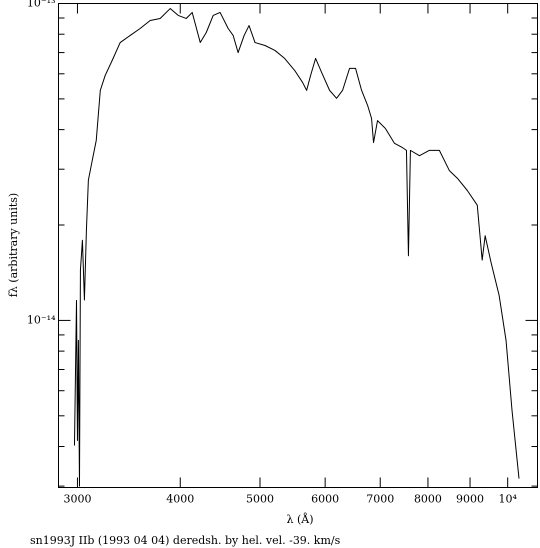 The width and height of the screenshot is (540, 548). Describe the element at coordinates (41, 319) in the screenshot. I see `y-tick-label: 10⁻¹⁴` at that location.